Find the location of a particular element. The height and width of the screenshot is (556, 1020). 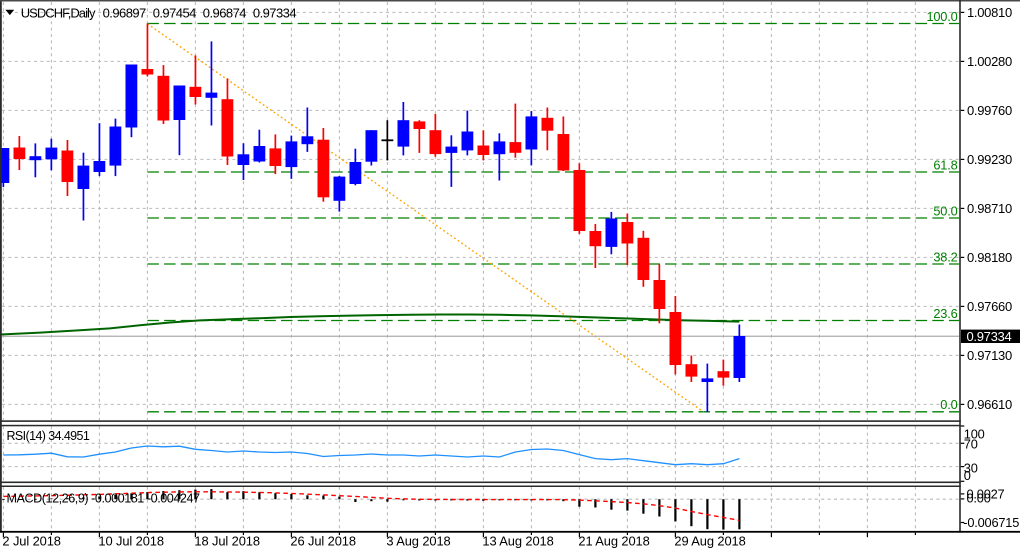

svg-text: 23.6 is located at coordinates (945, 313).